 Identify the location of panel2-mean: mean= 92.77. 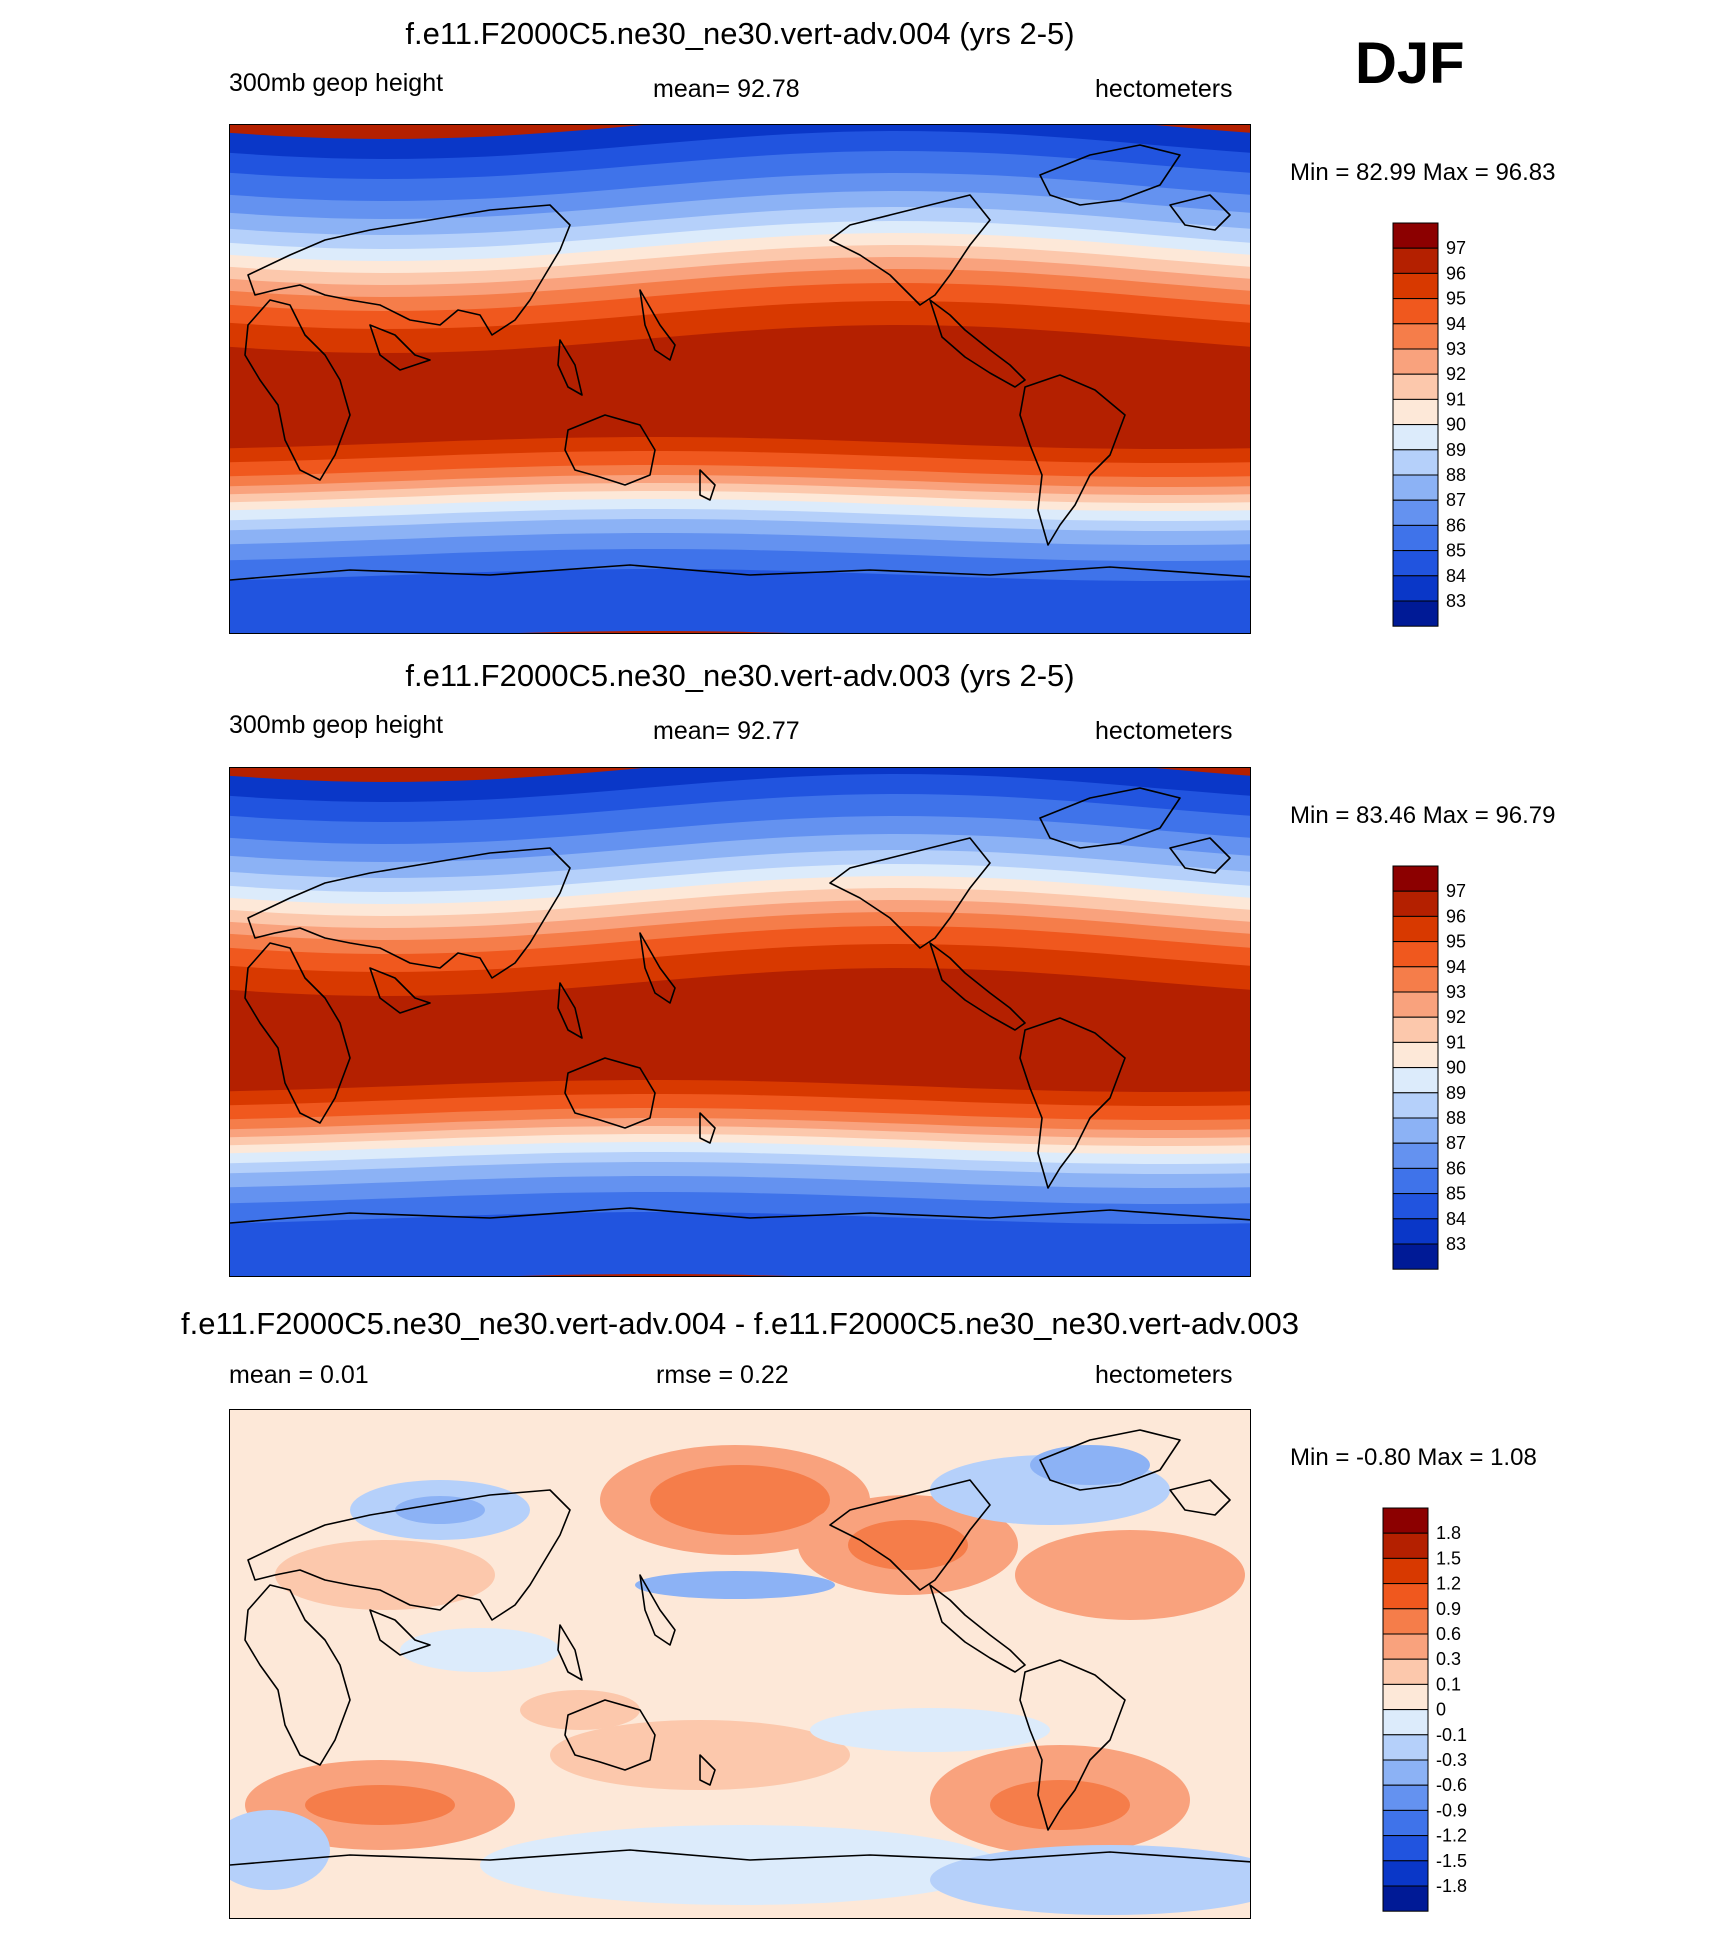
(726, 731).